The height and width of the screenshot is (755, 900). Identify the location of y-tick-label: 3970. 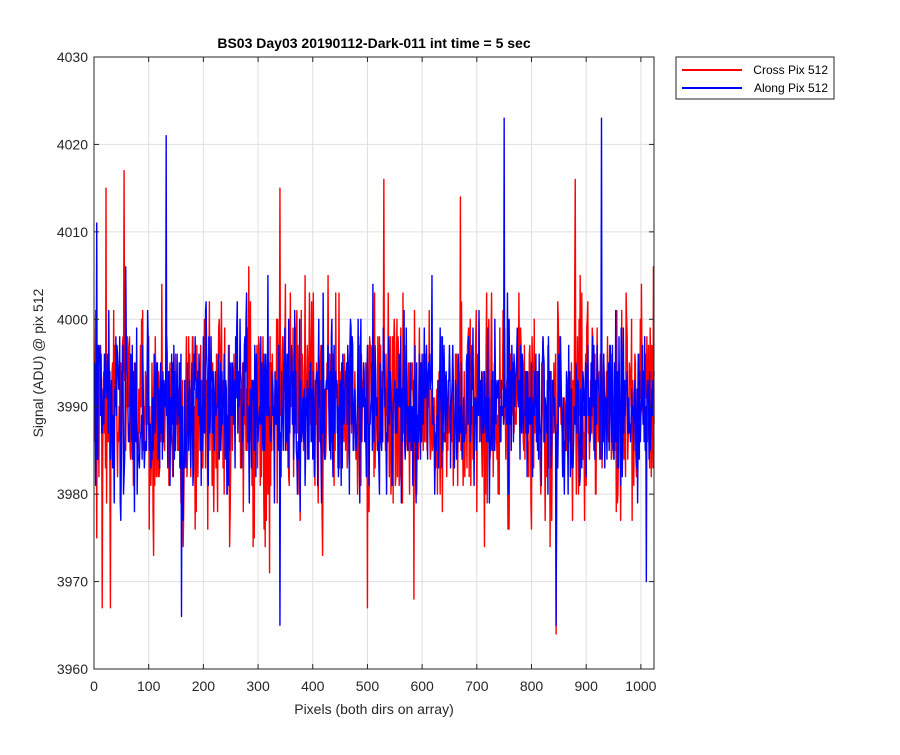
(72, 582).